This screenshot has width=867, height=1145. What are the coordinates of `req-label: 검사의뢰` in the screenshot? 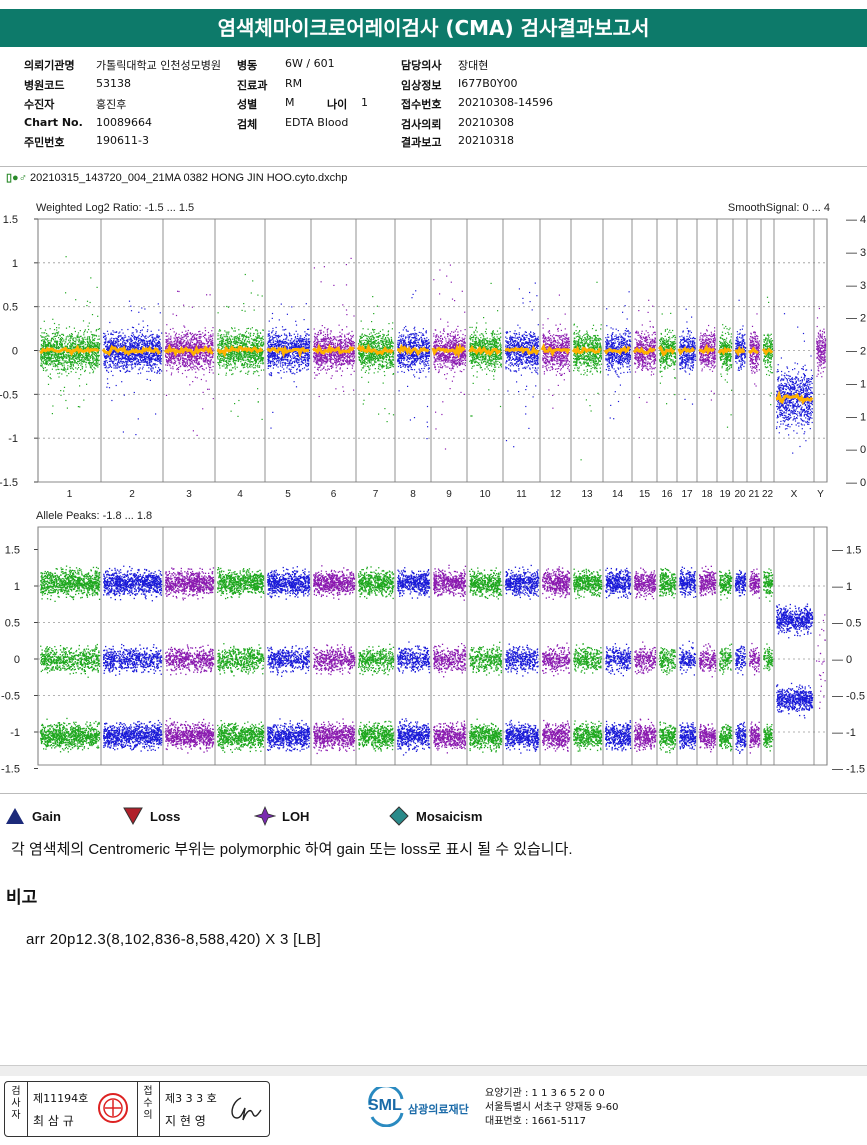 It's located at (421, 124).